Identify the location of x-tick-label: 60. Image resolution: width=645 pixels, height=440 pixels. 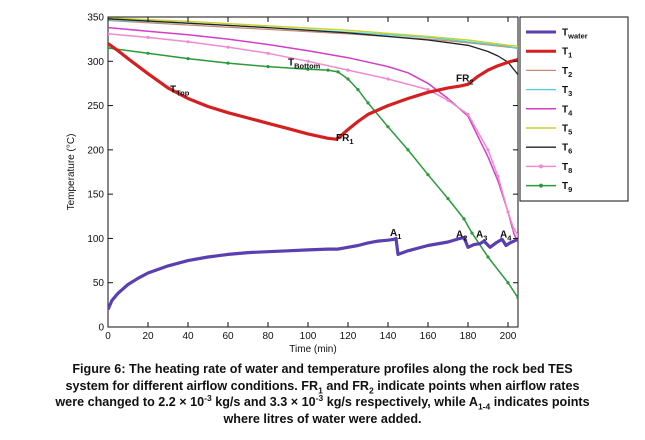
(228, 336).